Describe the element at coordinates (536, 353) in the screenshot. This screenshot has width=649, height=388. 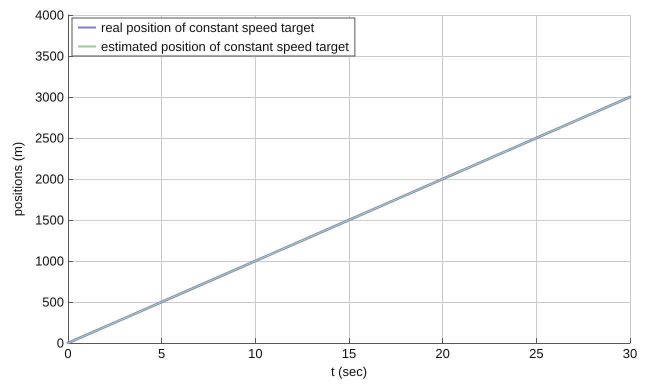
I see `x-tick-label: 25` at that location.